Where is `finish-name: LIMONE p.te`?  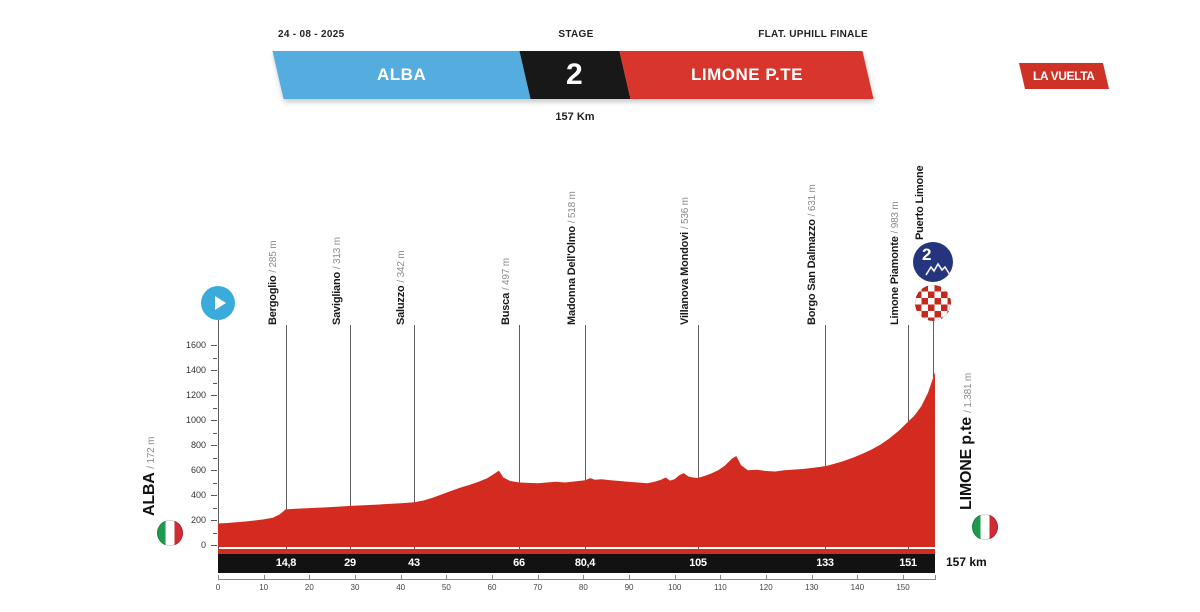
finish-name: LIMONE p.te is located at coordinates (966, 463).